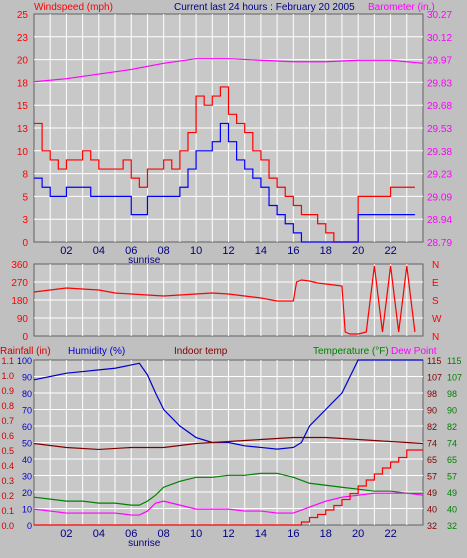  What do you see at coordinates (435, 337) in the screenshot?
I see `y-tick-label-right: N` at bounding box center [435, 337].